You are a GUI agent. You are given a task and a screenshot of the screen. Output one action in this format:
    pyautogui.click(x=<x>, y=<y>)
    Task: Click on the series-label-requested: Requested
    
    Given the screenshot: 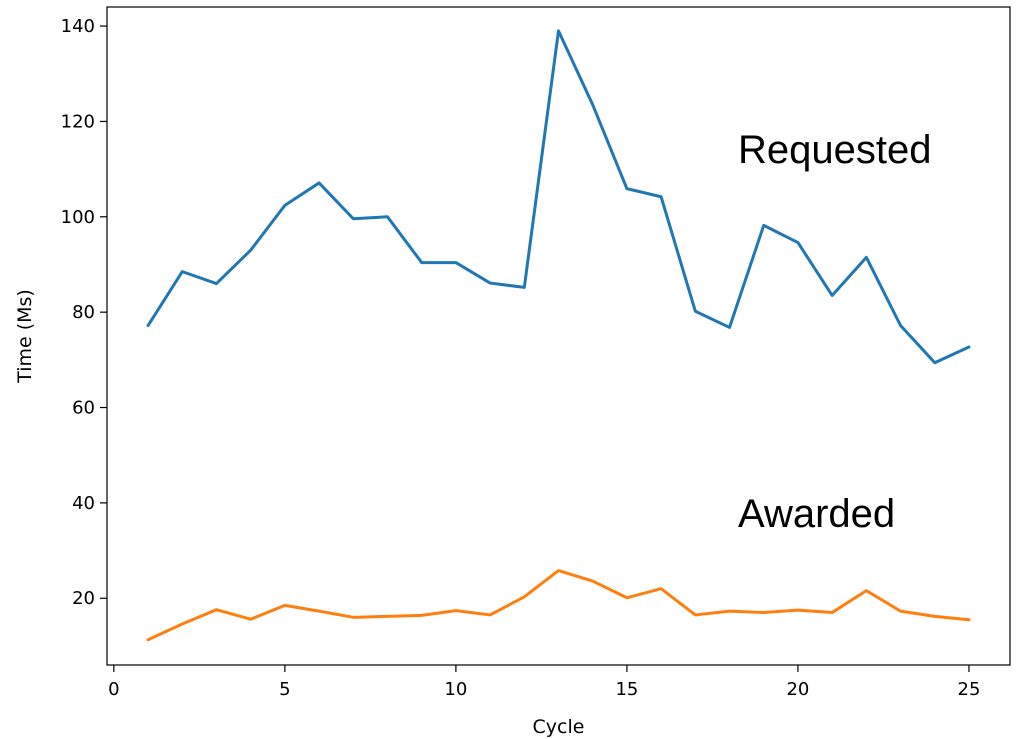 What is the action you would take?
    pyautogui.click(x=834, y=150)
    